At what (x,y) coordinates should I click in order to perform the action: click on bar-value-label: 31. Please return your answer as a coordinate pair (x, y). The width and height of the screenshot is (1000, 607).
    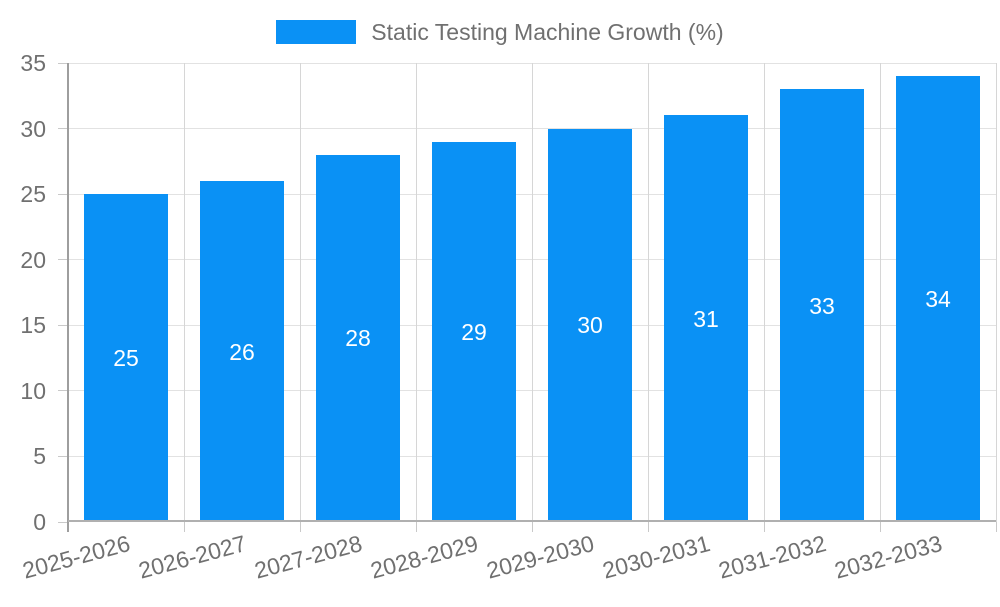
    Looking at the image, I should click on (706, 318).